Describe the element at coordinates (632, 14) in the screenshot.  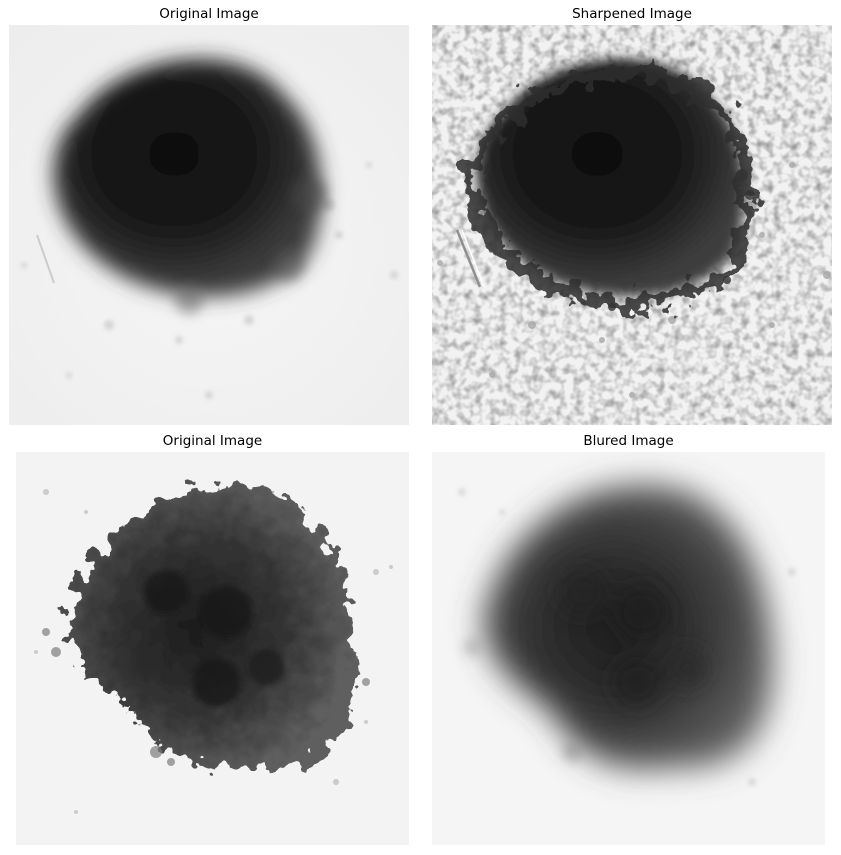
I see `panel-title-sharpened: Sharpened Image` at that location.